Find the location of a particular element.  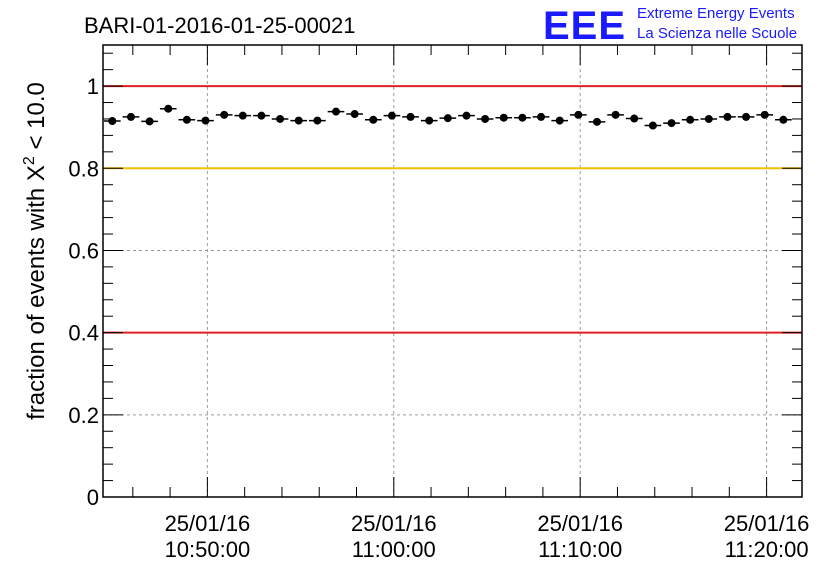

logo-line-1: Extreme Energy Events is located at coordinates (716, 13).